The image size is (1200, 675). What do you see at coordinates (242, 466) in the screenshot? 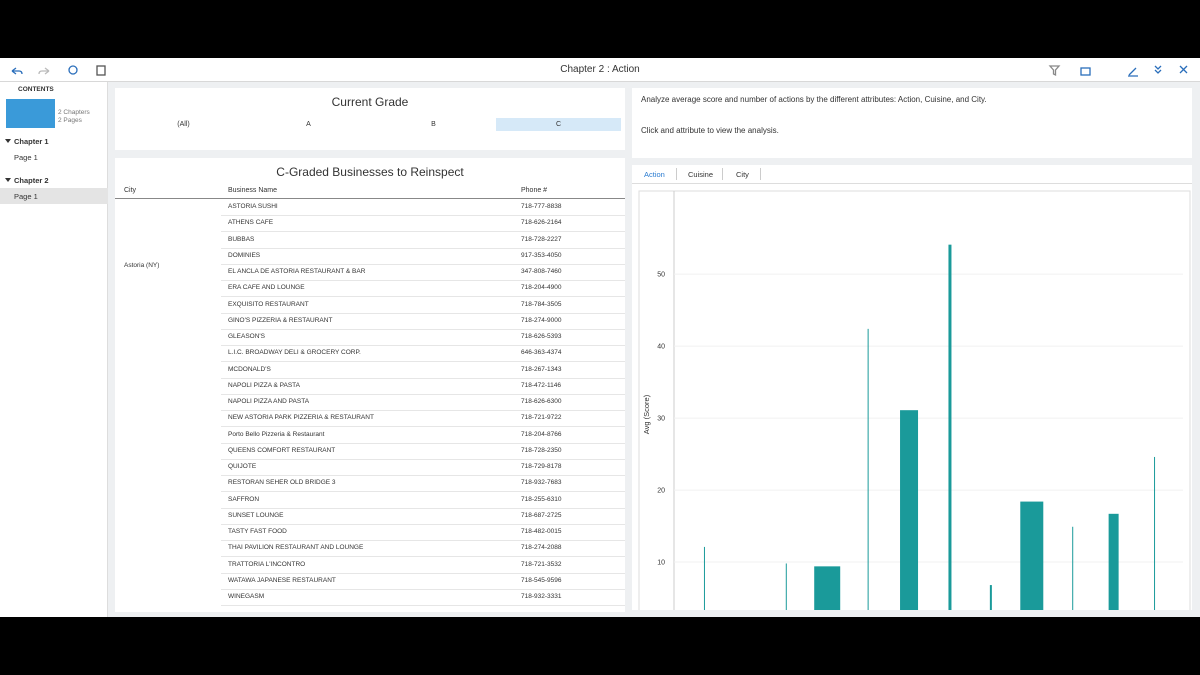
I see `name-cell: QUIJOTE` at bounding box center [242, 466].